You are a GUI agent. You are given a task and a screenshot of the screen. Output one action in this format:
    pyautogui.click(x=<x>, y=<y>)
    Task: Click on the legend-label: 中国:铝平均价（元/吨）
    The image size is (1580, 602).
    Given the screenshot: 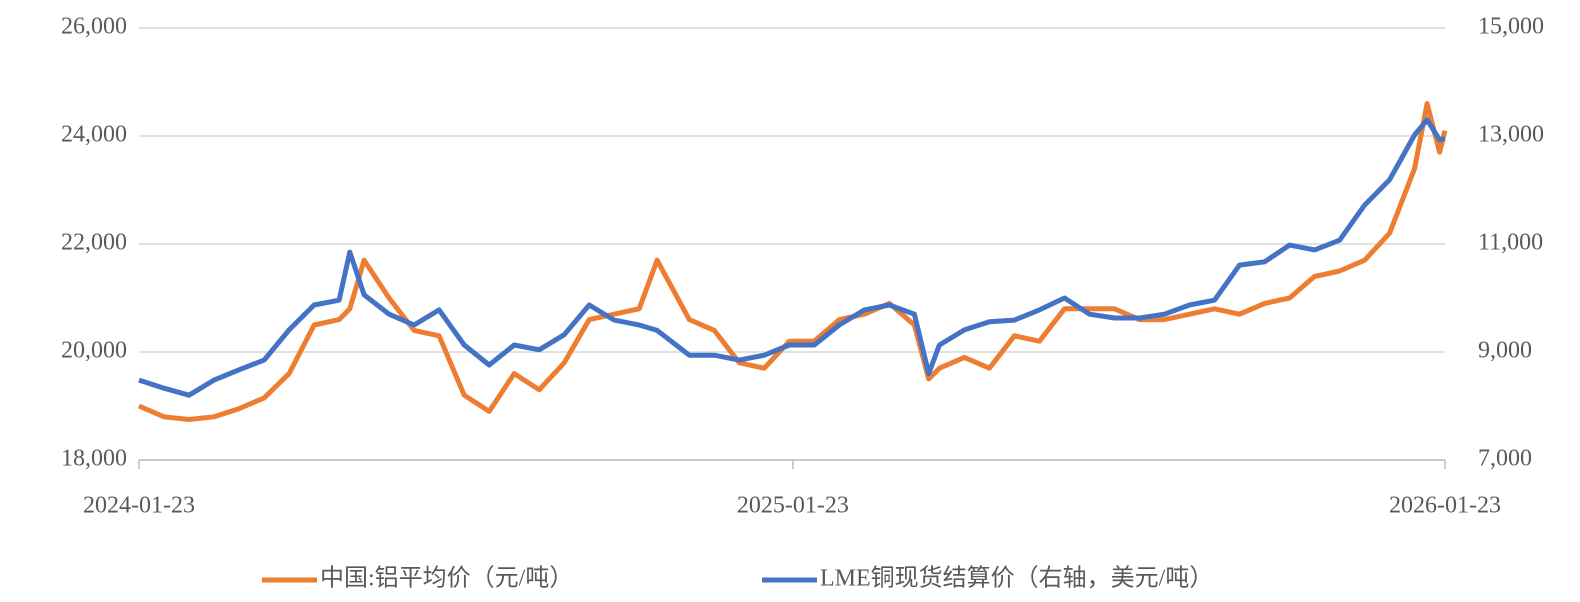 What is the action you would take?
    pyautogui.click(x=446, y=578)
    